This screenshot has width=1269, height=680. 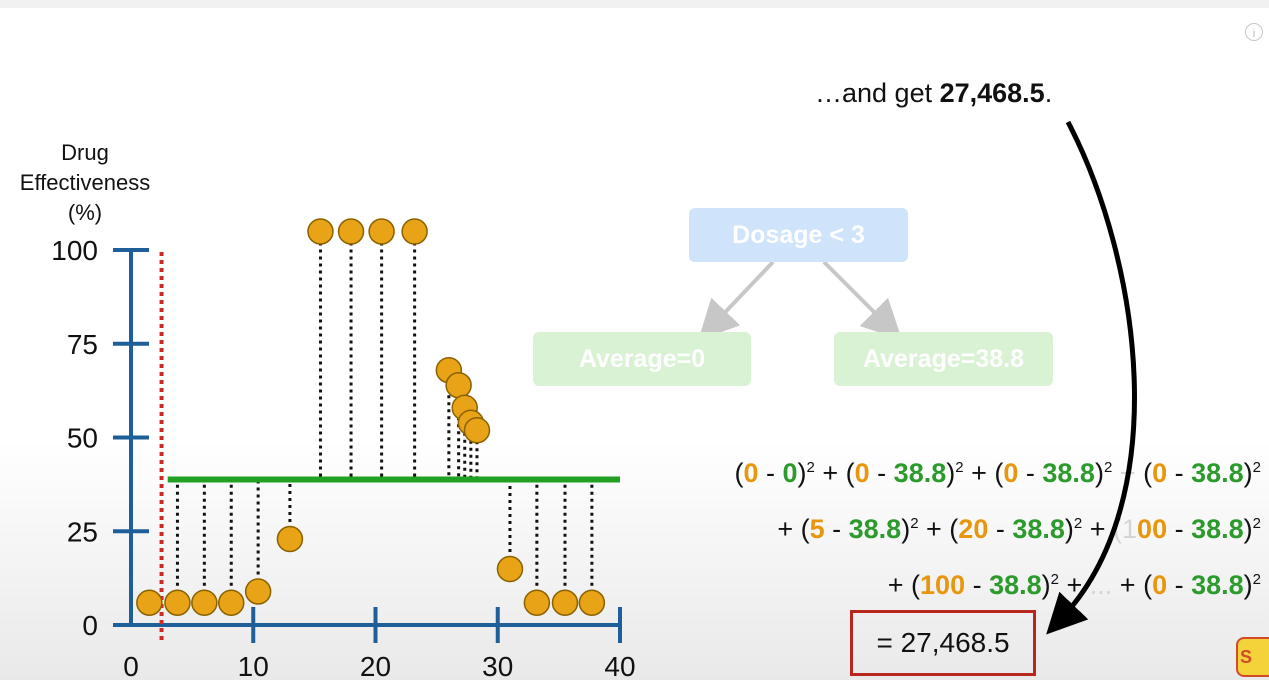 I want to click on info-icon: i, so click(x=1254, y=32).